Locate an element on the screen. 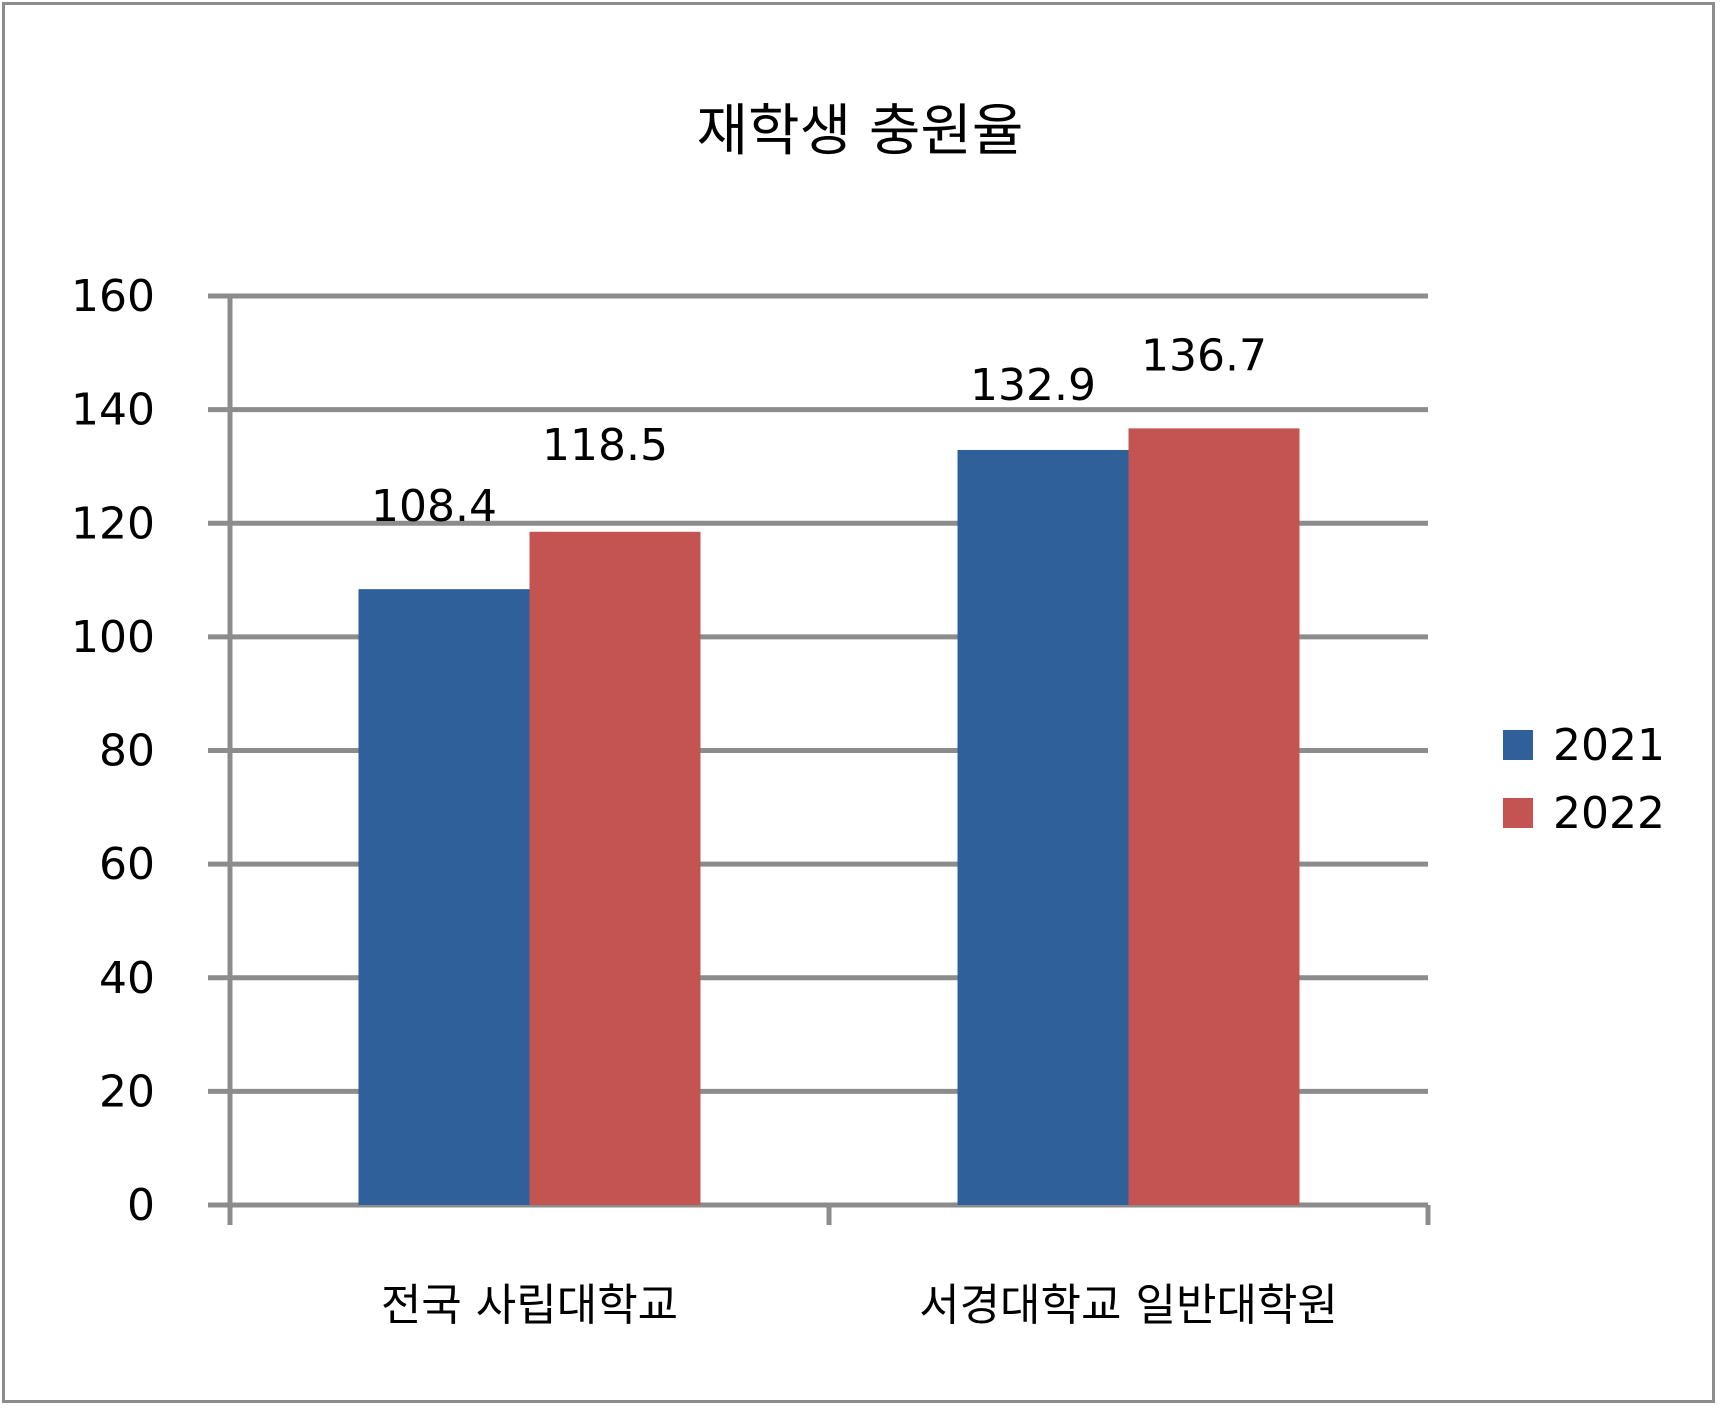 The width and height of the screenshot is (1721, 1409). data-label: 136.7 is located at coordinates (1204, 355).